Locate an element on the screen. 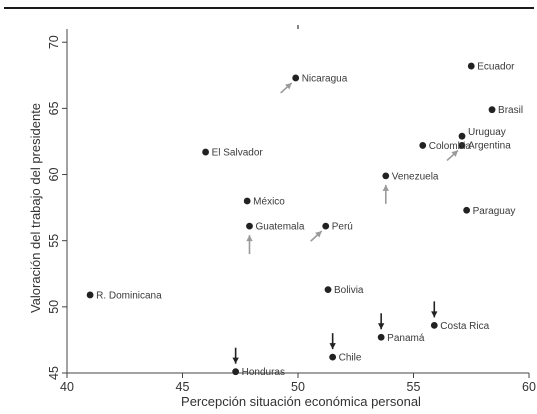  point-label-costa-rica: Costa Rica is located at coordinates (464, 326).